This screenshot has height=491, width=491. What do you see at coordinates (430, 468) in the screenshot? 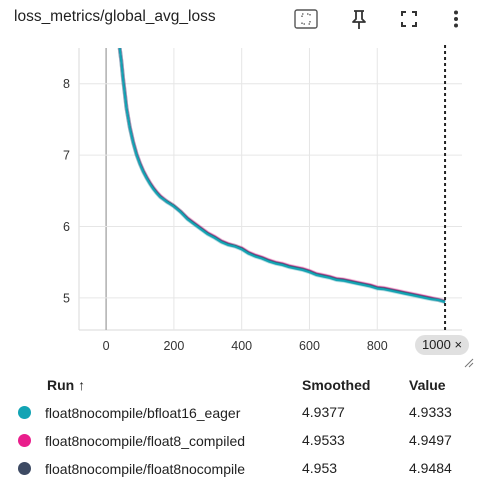
I see `raw-value: 4.9484` at bounding box center [430, 468].